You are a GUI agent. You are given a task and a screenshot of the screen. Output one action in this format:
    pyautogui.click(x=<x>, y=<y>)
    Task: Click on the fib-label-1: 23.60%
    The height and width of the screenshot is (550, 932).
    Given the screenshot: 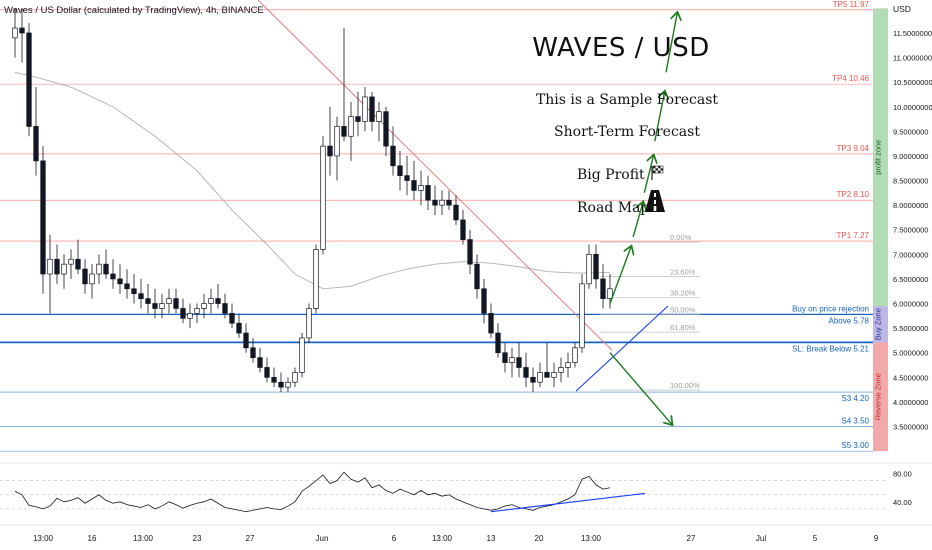 What is the action you would take?
    pyautogui.click(x=683, y=271)
    